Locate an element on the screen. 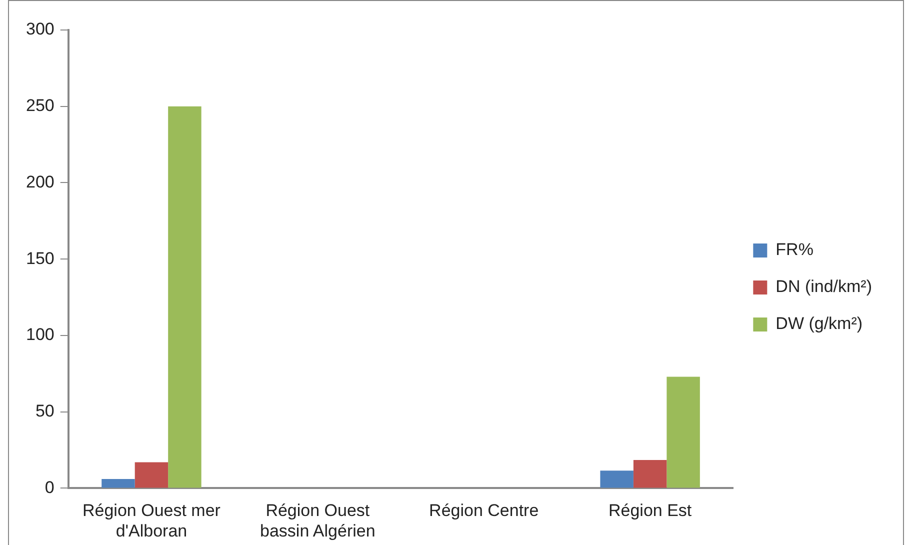  legend-label: FR% is located at coordinates (795, 250).